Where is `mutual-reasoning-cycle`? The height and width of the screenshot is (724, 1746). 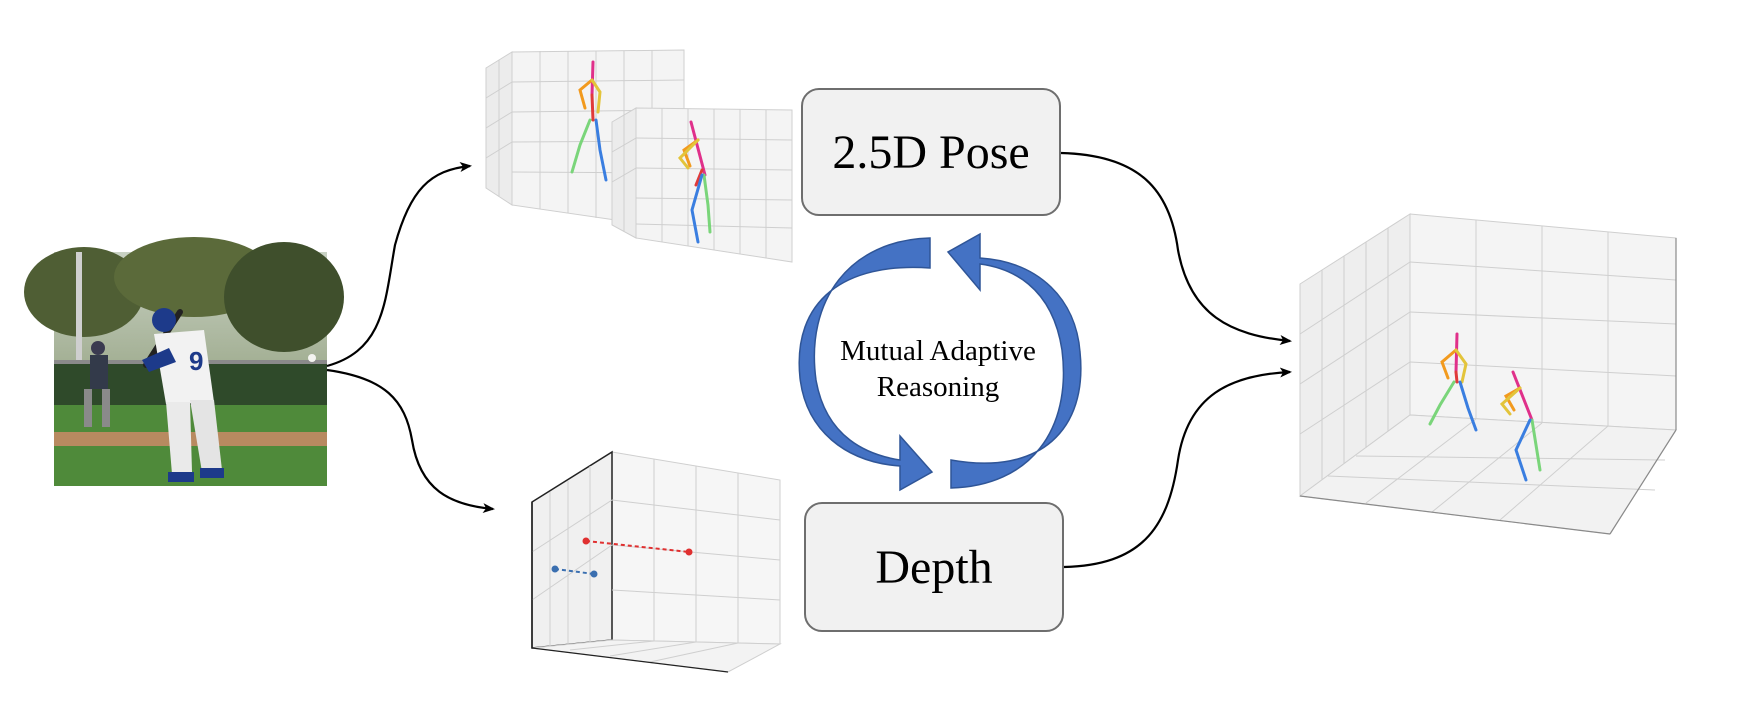 mutual-reasoning-cycle is located at coordinates (940, 362).